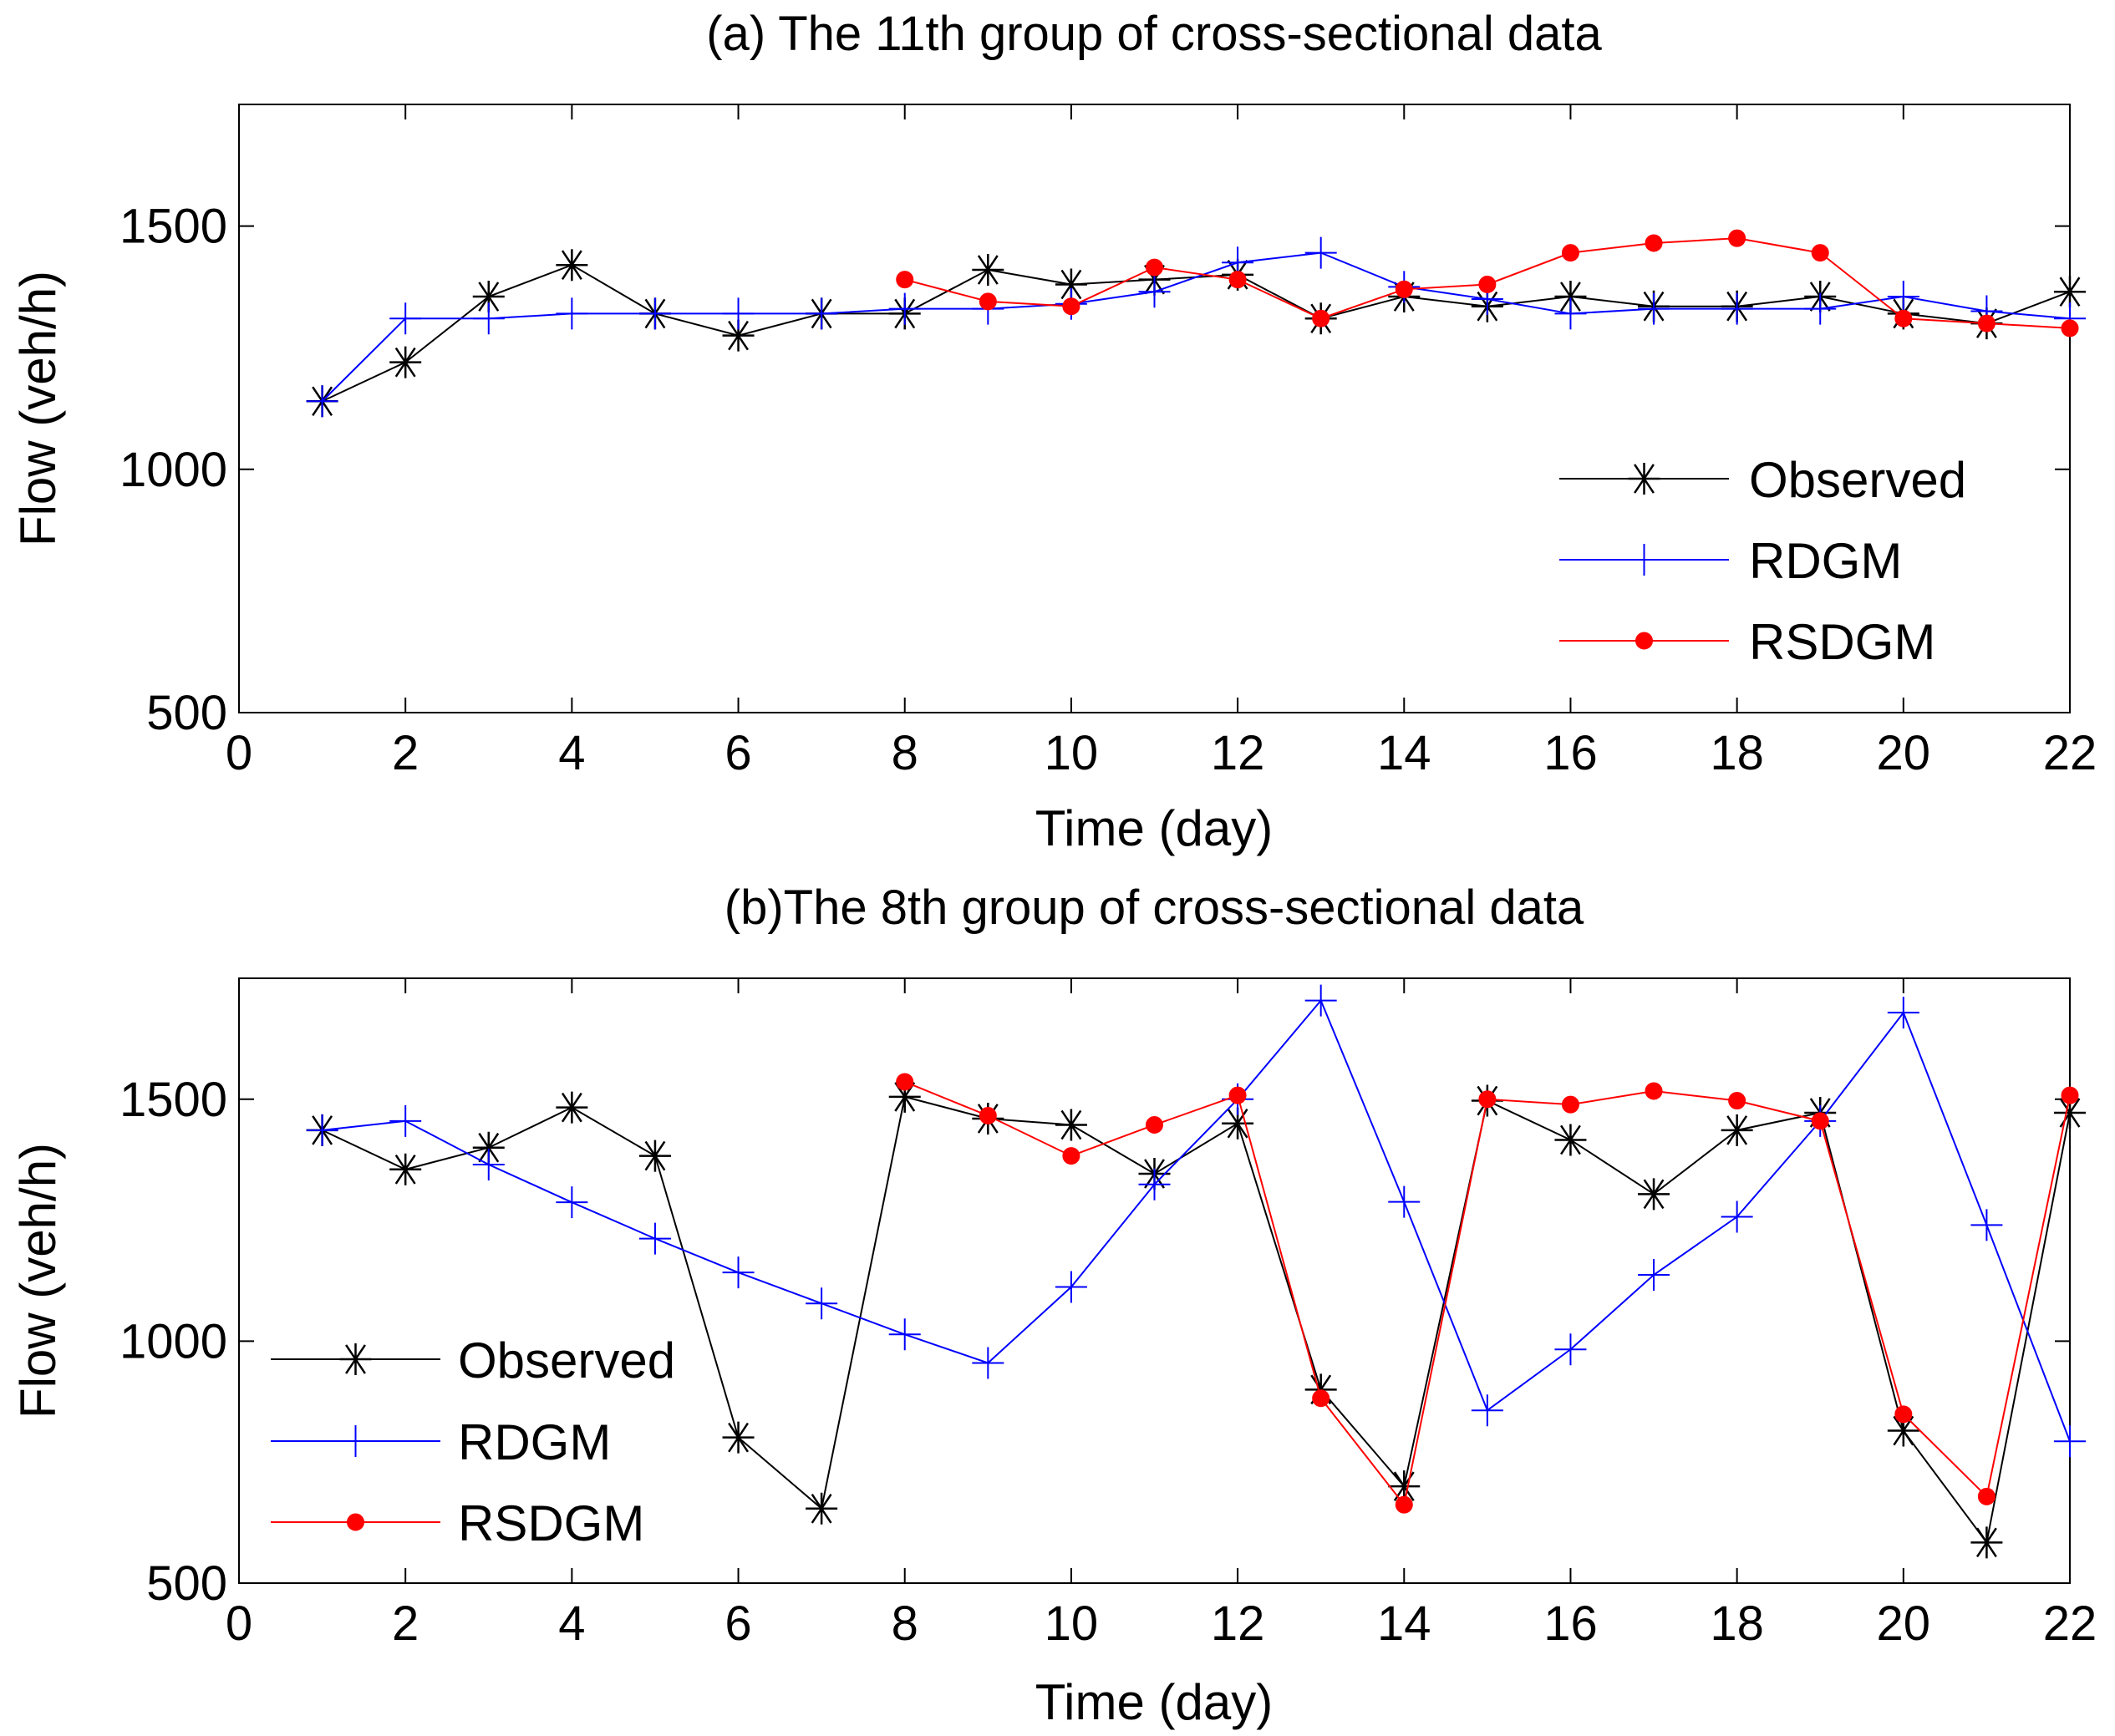 The width and height of the screenshot is (2115, 1736). Describe the element at coordinates (1644, 560) in the screenshot. I see `legend-marker-rdgm` at that location.